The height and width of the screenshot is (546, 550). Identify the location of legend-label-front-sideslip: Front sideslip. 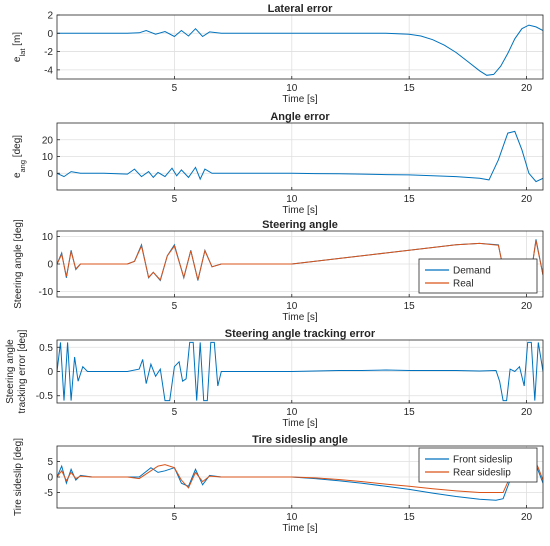
(483, 460).